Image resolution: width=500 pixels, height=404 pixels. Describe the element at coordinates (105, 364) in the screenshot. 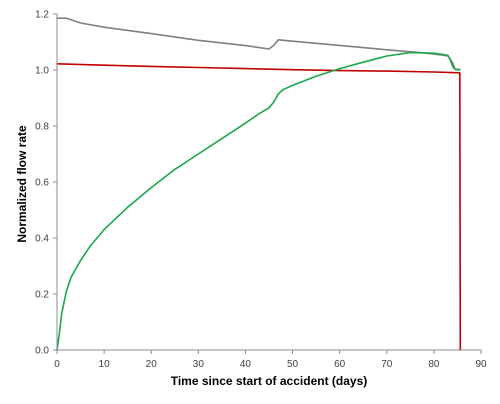

I see `x-tick-label: 10` at that location.